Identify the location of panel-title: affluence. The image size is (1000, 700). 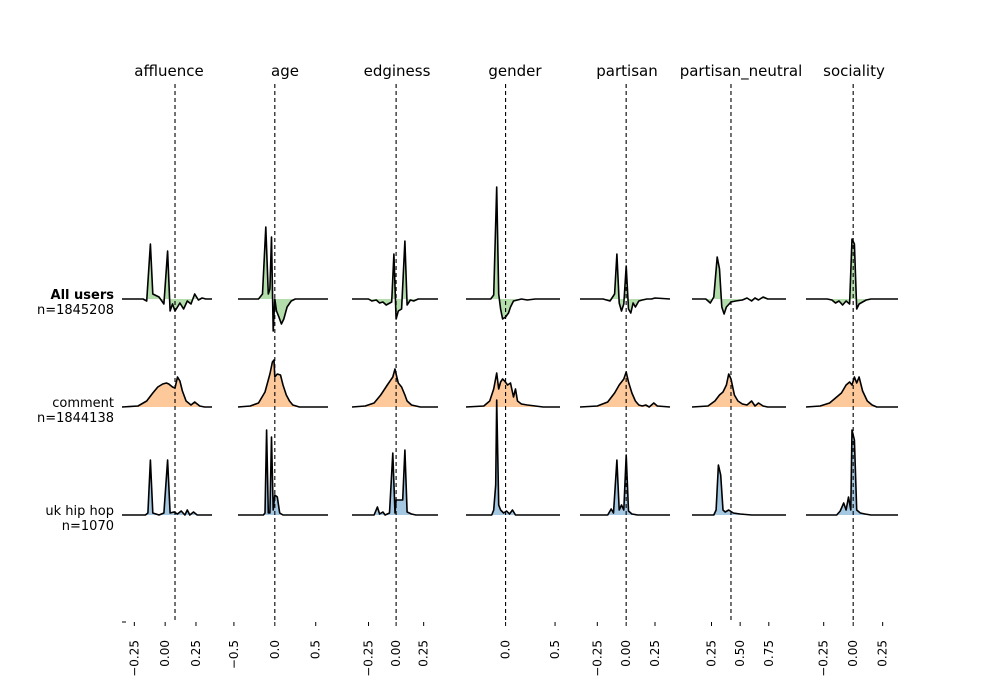
(168, 71).